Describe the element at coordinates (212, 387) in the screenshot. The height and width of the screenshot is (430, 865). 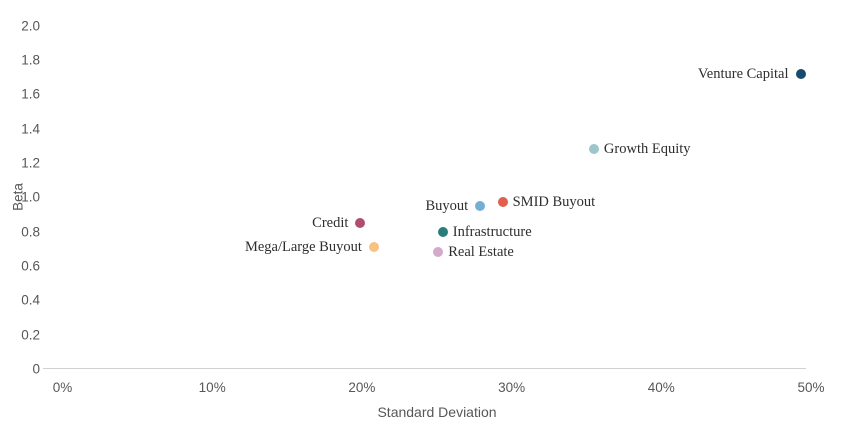
I see `x-axis-tick-label: 10%` at that location.